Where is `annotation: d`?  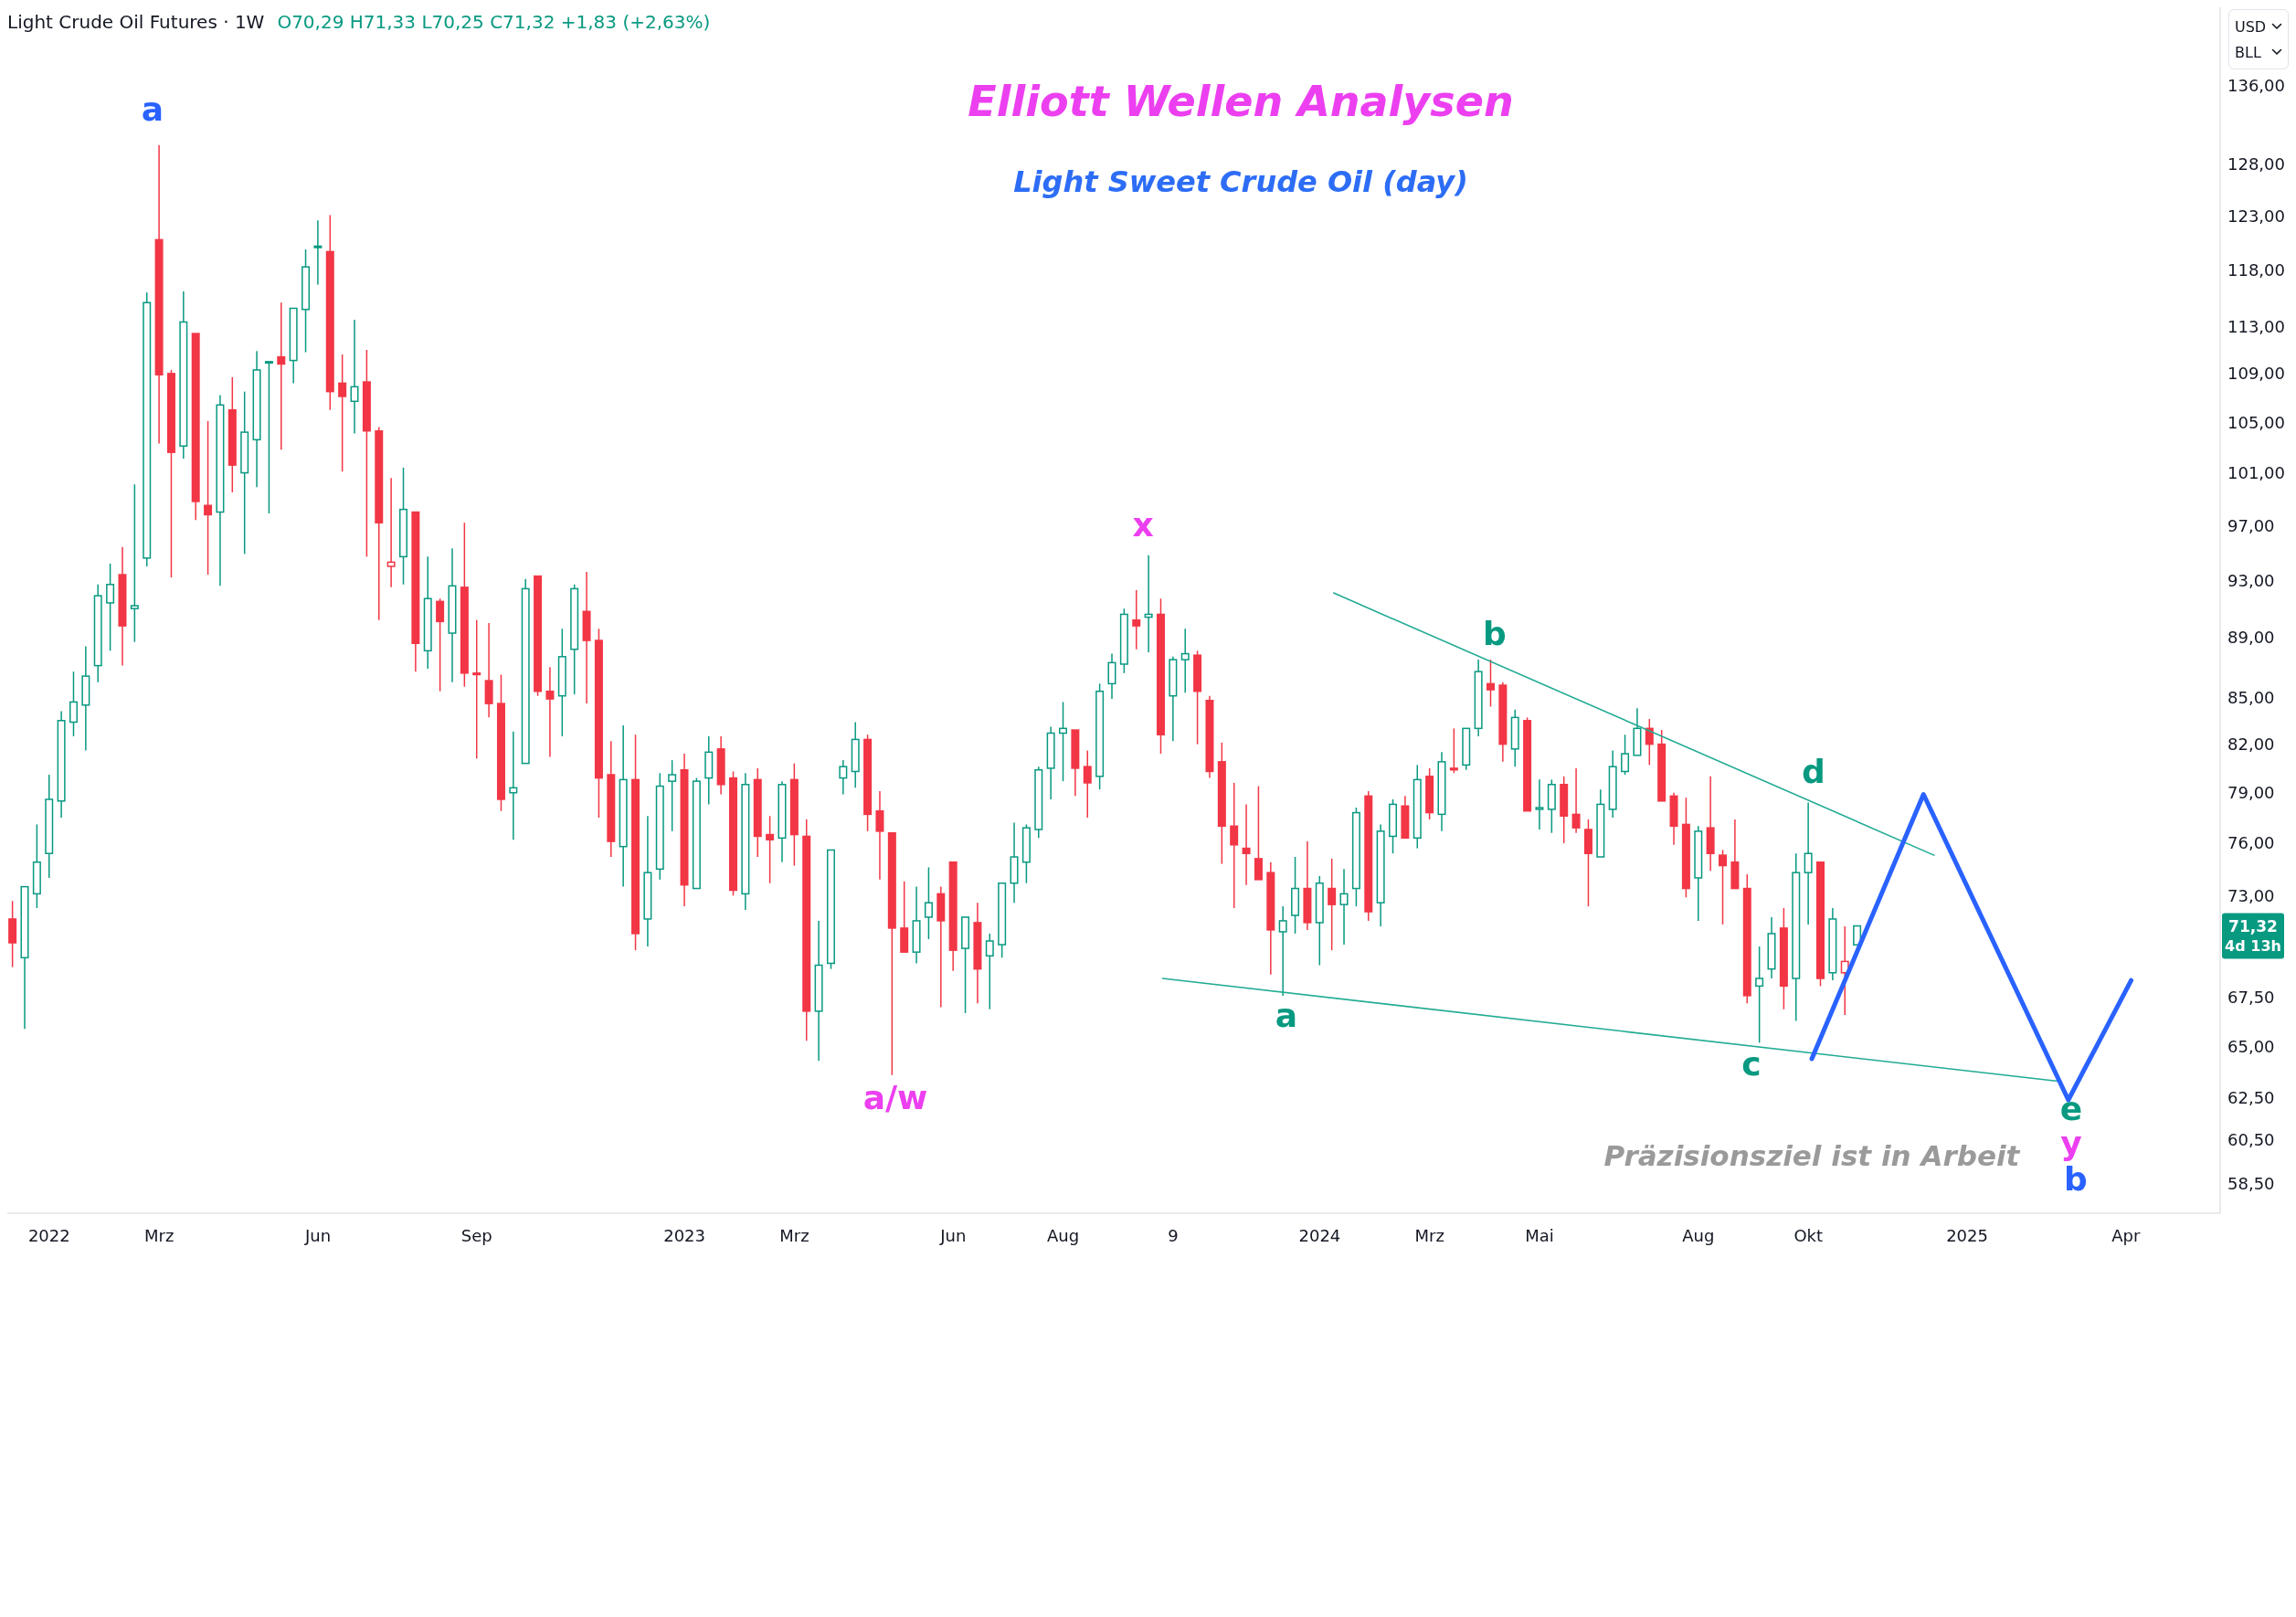 annotation: d is located at coordinates (1813, 771).